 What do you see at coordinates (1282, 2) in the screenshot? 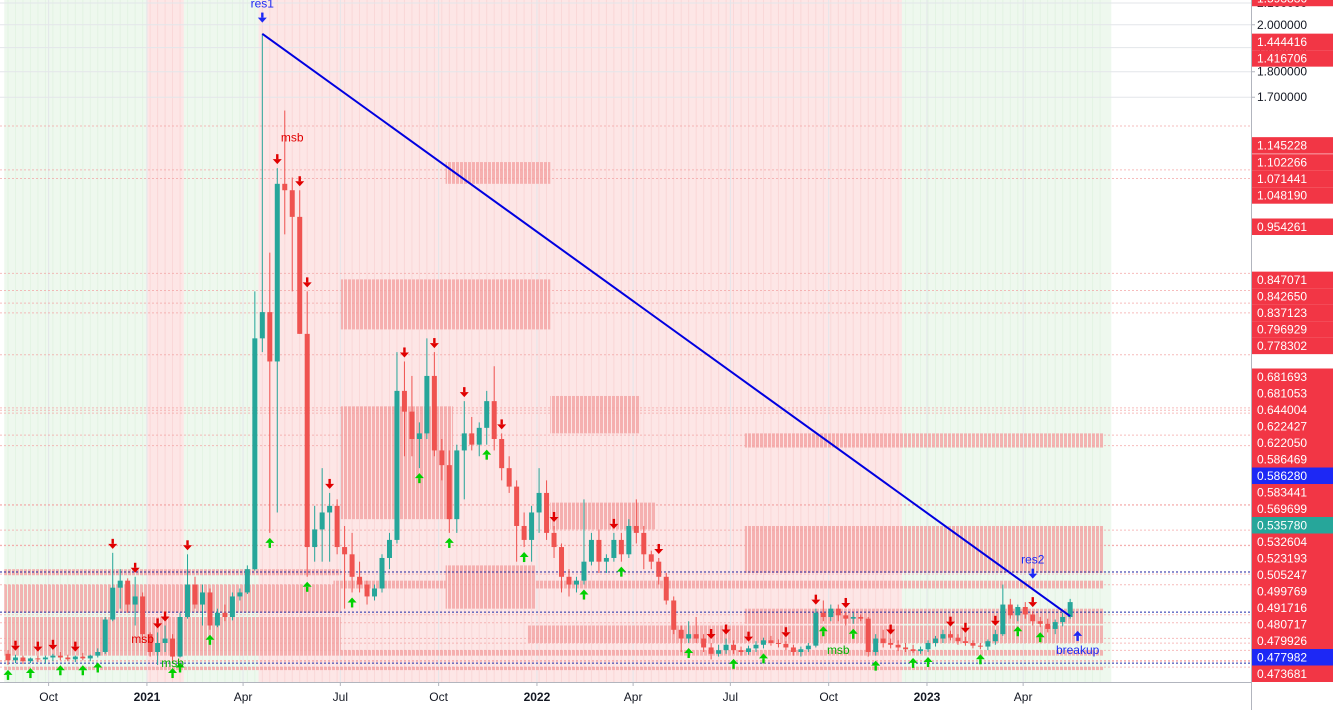
I see `price-label-text: 1.593836` at bounding box center [1282, 2].